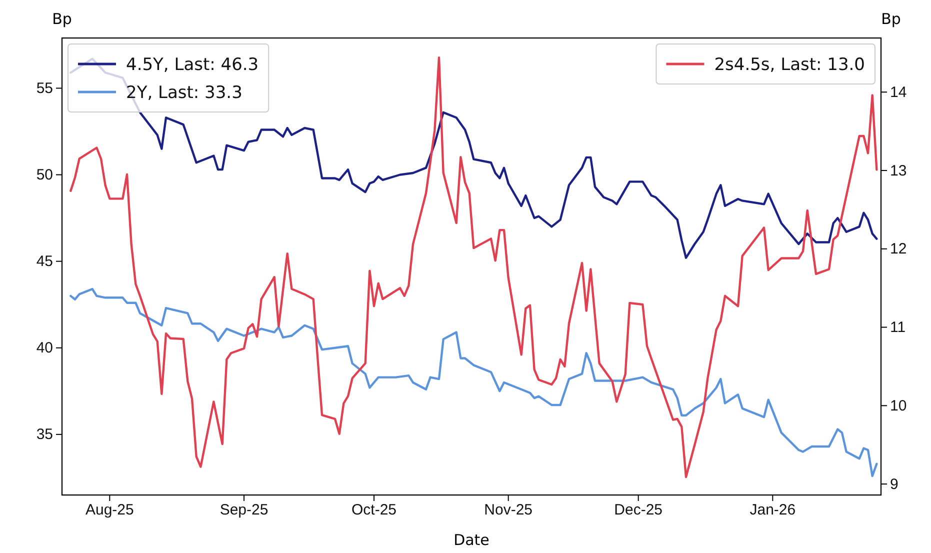  Describe the element at coordinates (898, 249) in the screenshot. I see `y2-tick-label: 12` at that location.